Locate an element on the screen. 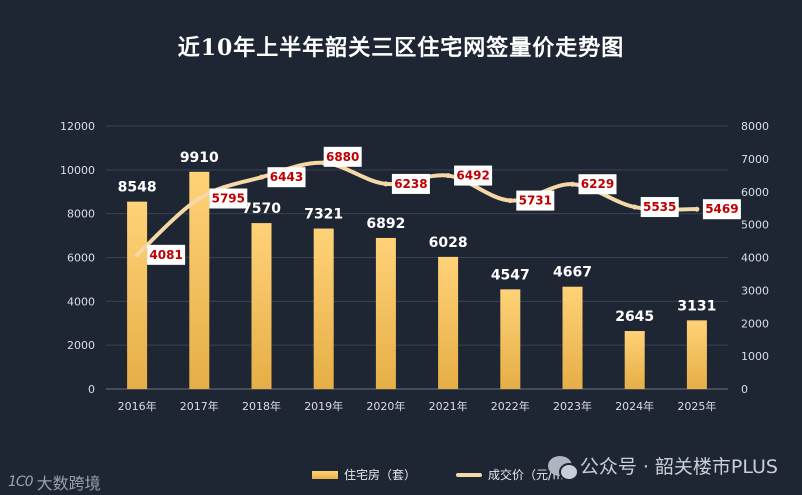 Image resolution: width=802 pixels, height=495 pixels. y-right-tick-label: 7000 is located at coordinates (755, 159).